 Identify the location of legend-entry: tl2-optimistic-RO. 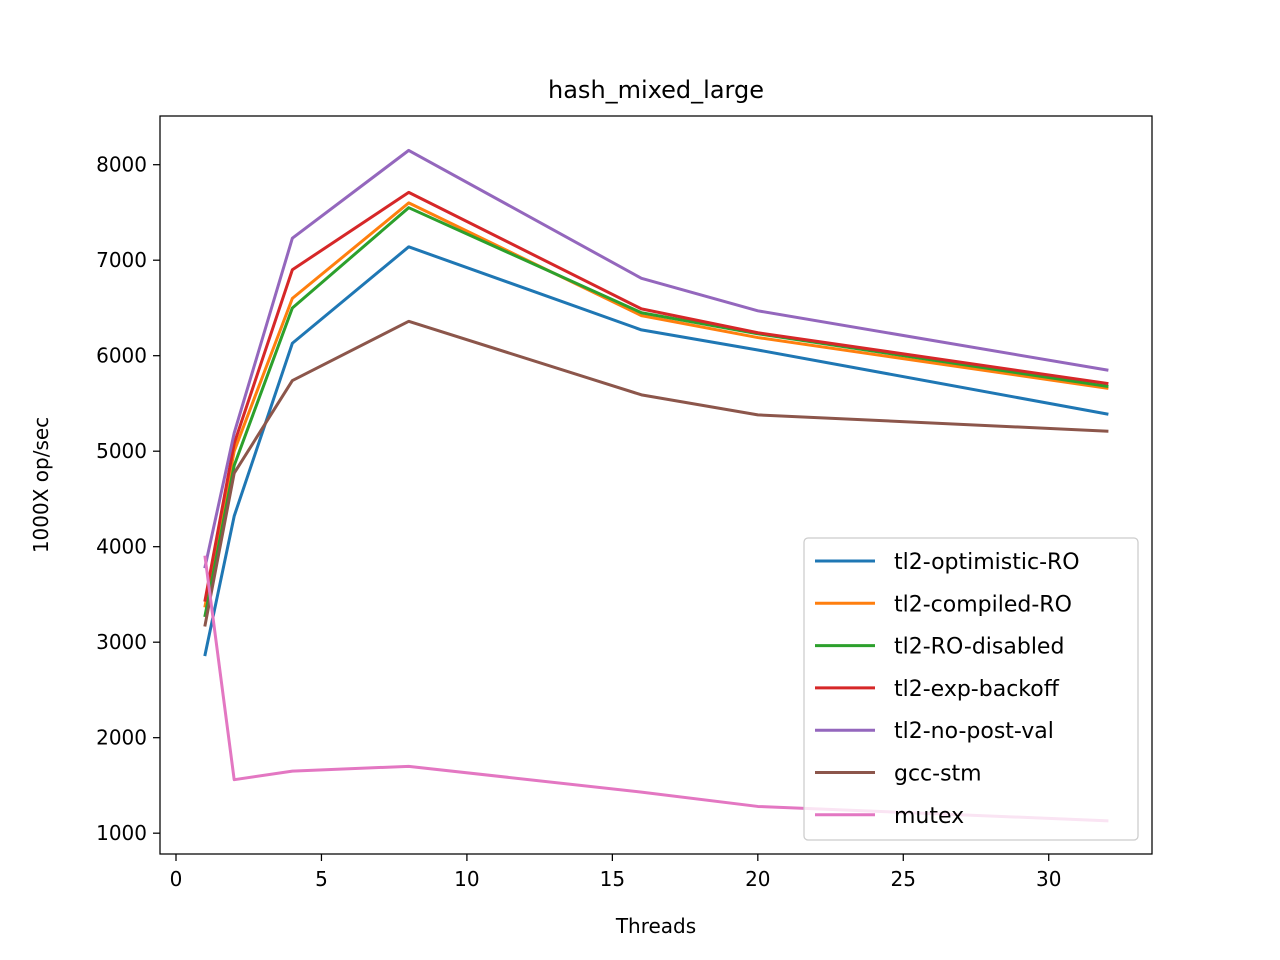
(987, 562).